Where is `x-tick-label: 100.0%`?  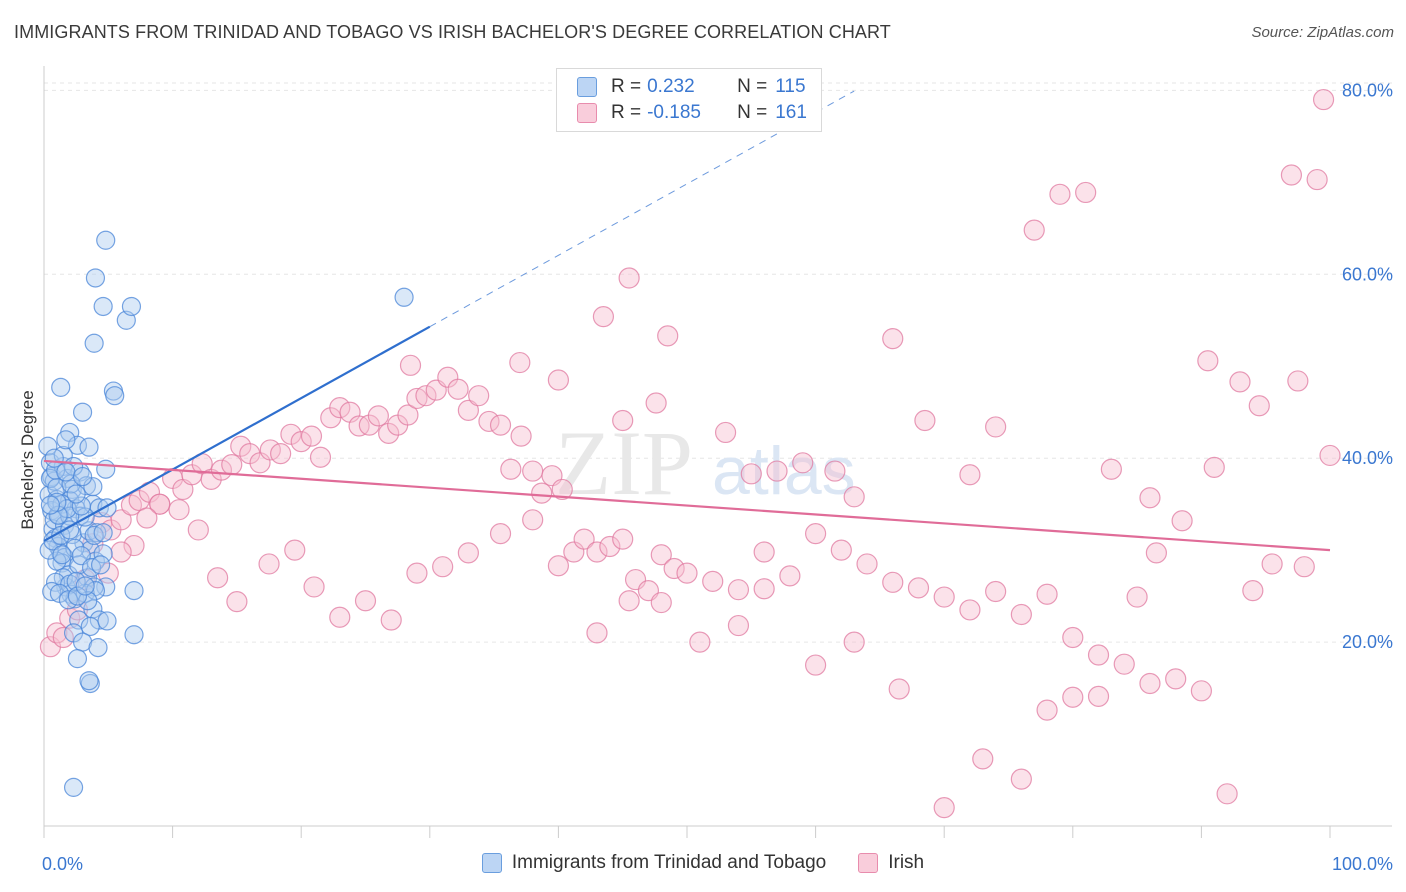 x-tick-label: 100.0% is located at coordinates (1362, 864).